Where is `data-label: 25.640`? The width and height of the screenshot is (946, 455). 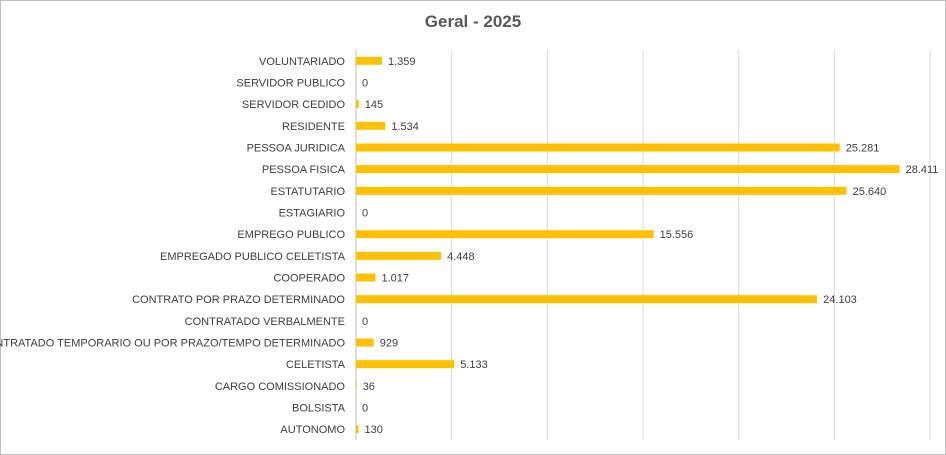
data-label: 25.640 is located at coordinates (870, 192).